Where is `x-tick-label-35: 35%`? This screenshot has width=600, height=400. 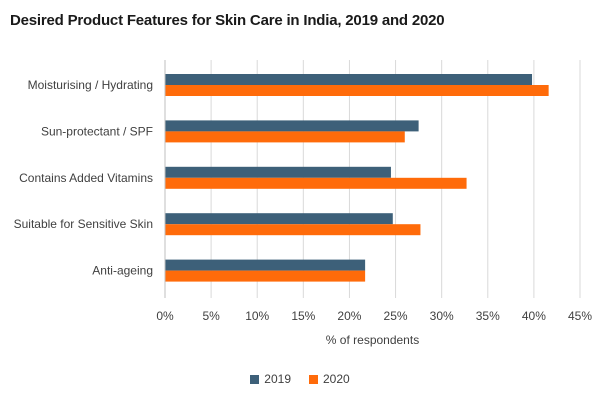 x-tick-label-35: 35% is located at coordinates (488, 316).